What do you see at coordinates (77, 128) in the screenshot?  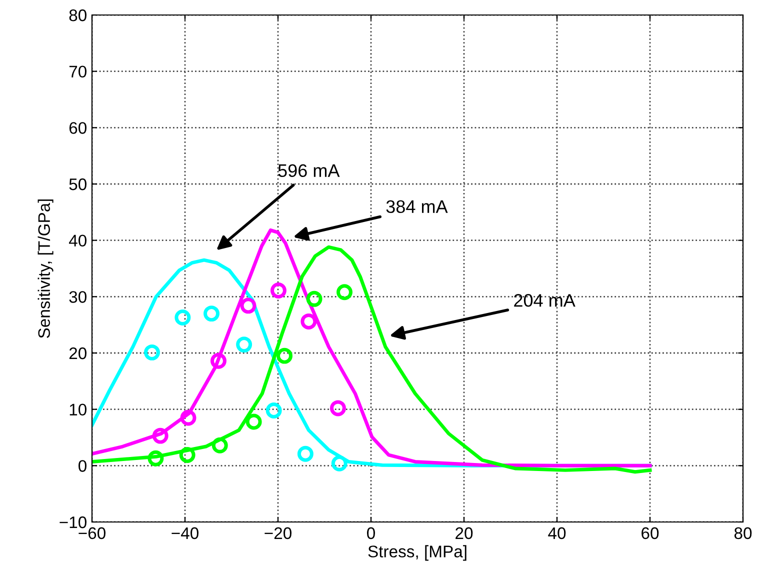 I see `y-tick-label: 60` at bounding box center [77, 128].